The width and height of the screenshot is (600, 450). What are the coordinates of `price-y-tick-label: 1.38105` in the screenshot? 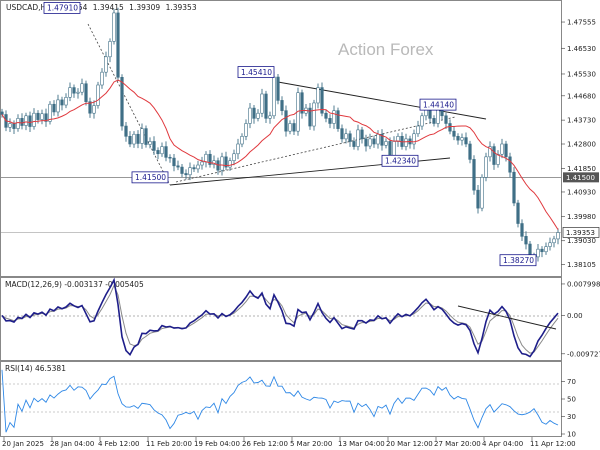 It's located at (581, 265).